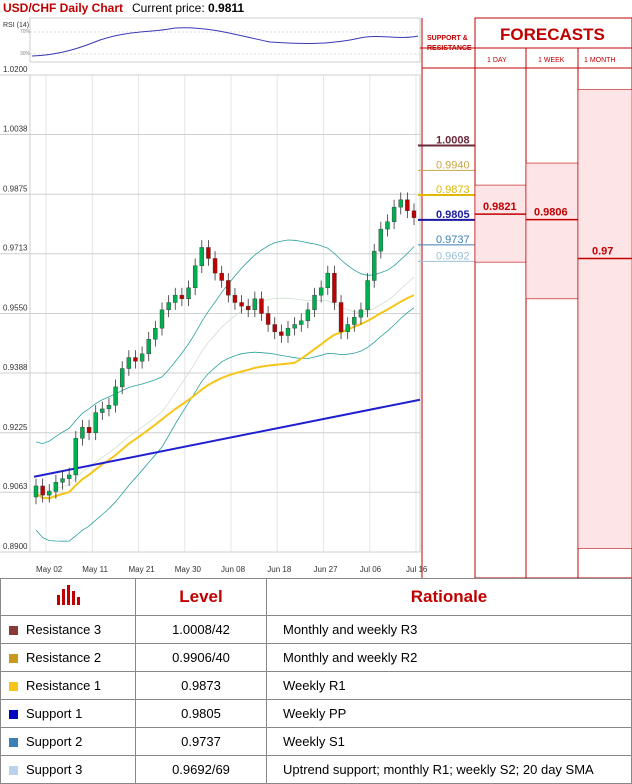 The width and height of the screenshot is (632, 784). What do you see at coordinates (449, 713) in the screenshot?
I see `level-rationale: Weekly PP` at bounding box center [449, 713].